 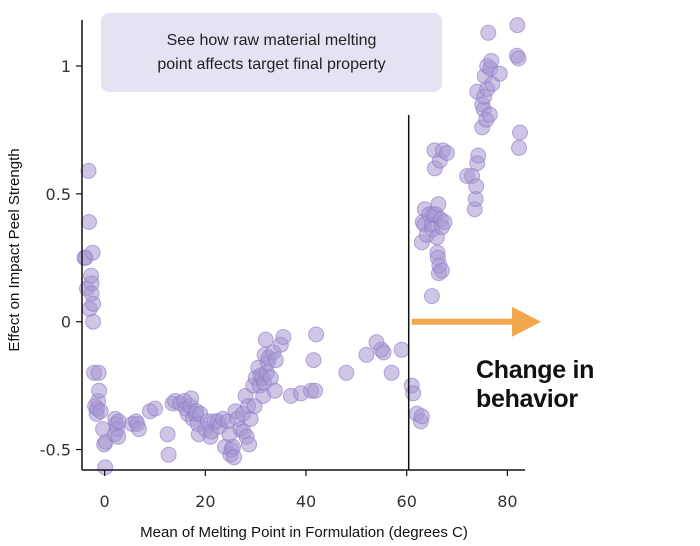 What do you see at coordinates (14, 249) in the screenshot?
I see `y-axis-title: Effect on Impact Peel Strength` at bounding box center [14, 249].